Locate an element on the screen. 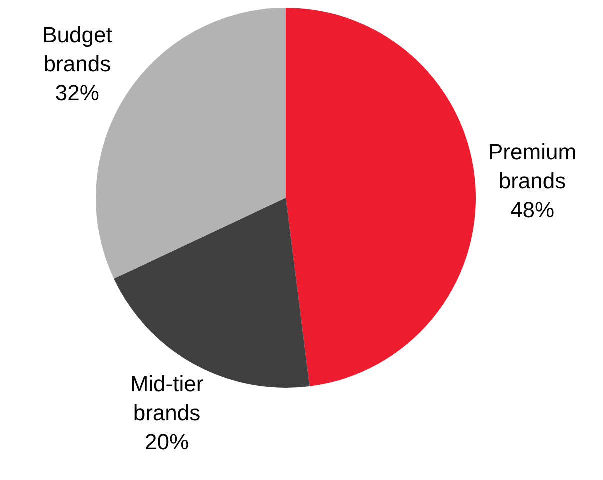 Image resolution: width=603 pixels, height=480 pixels. slice-label: Budget brands is located at coordinates (77, 49).